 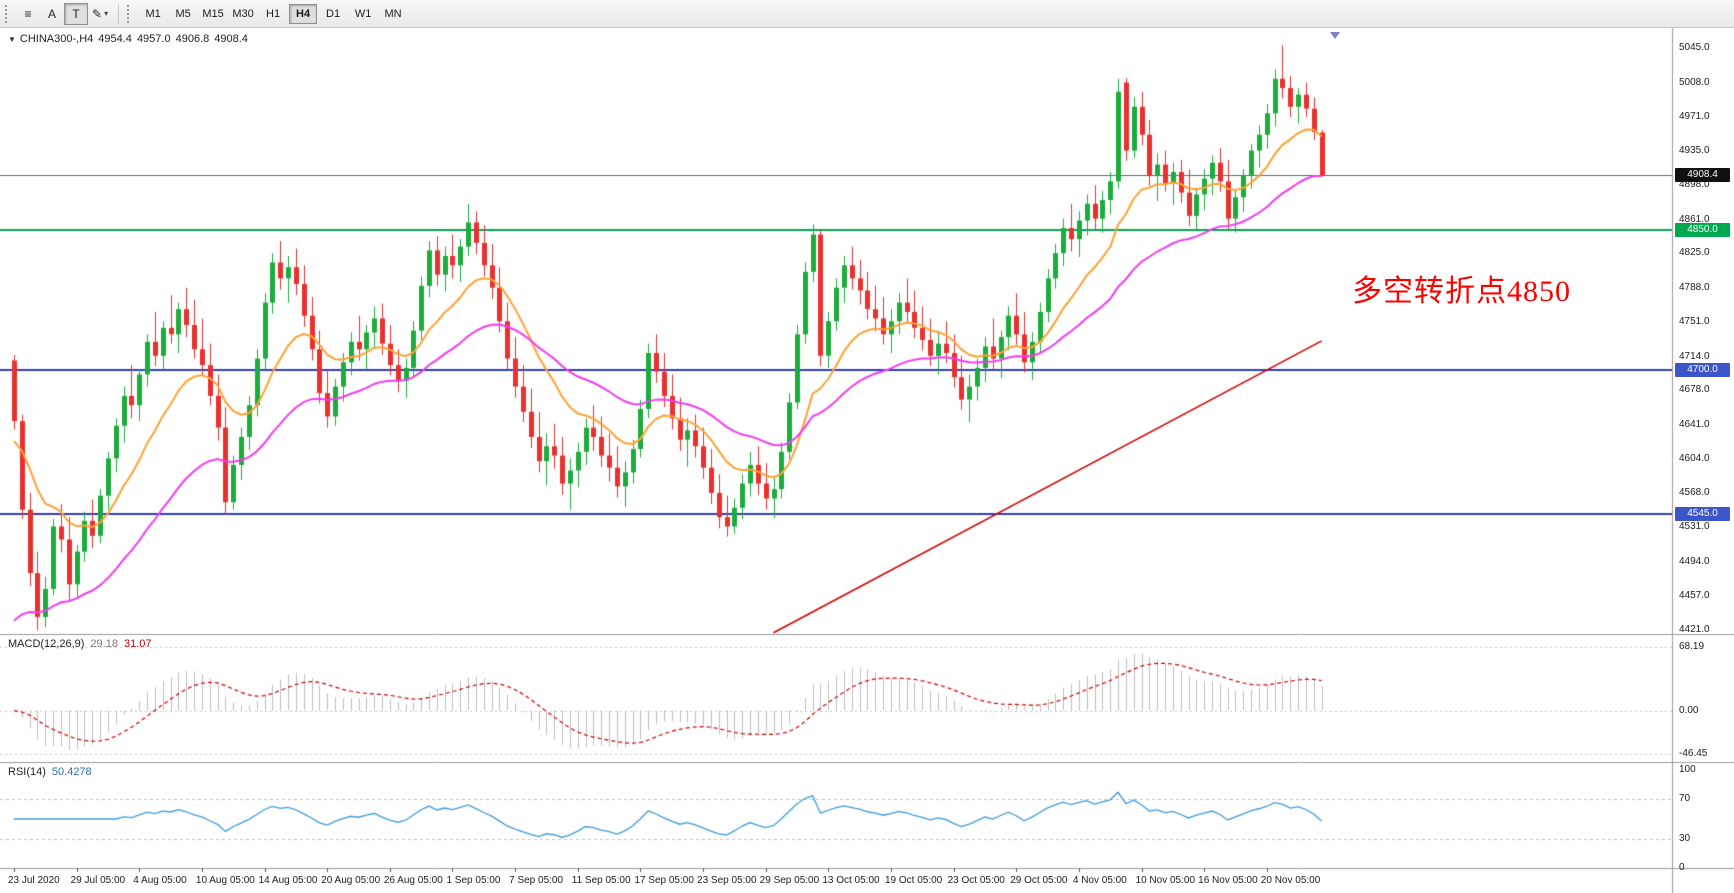 I want to click on price-line-label: 4908.4, so click(x=1702, y=175).